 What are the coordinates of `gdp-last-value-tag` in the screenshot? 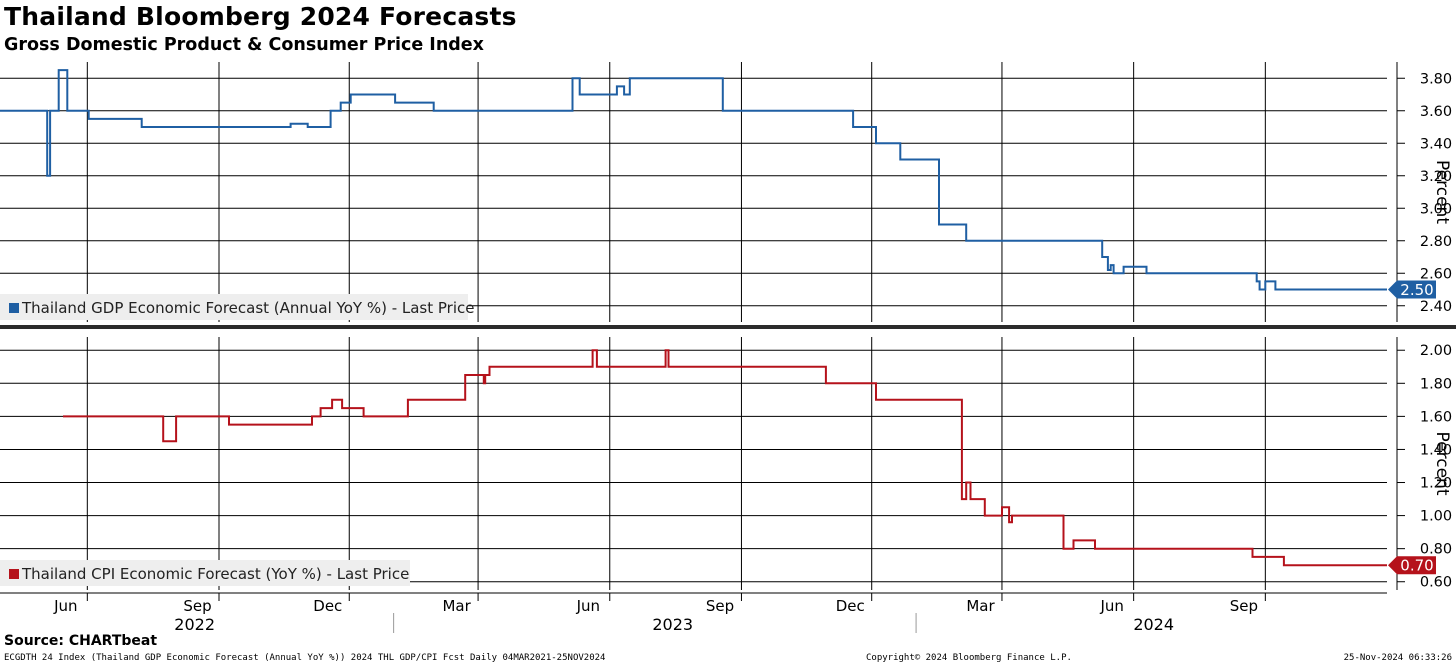 It's located at (1412, 289).